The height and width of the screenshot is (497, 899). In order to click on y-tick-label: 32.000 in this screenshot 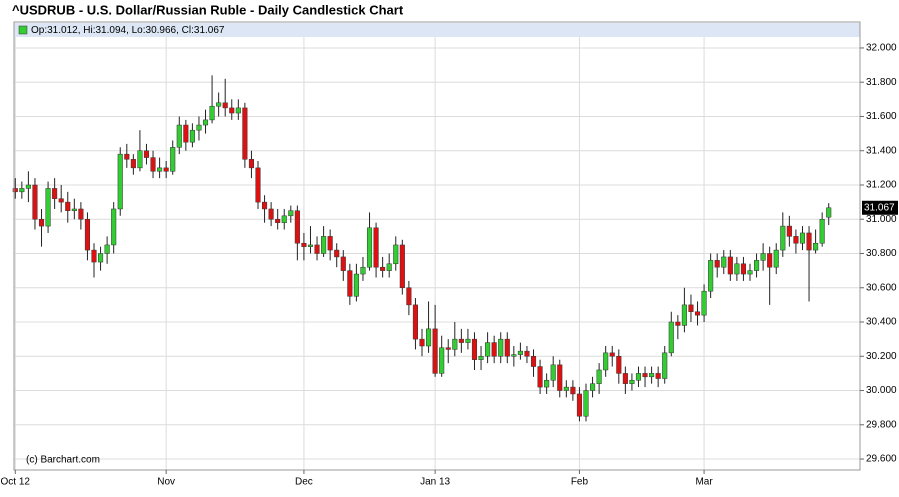, I will do `click(881, 48)`.